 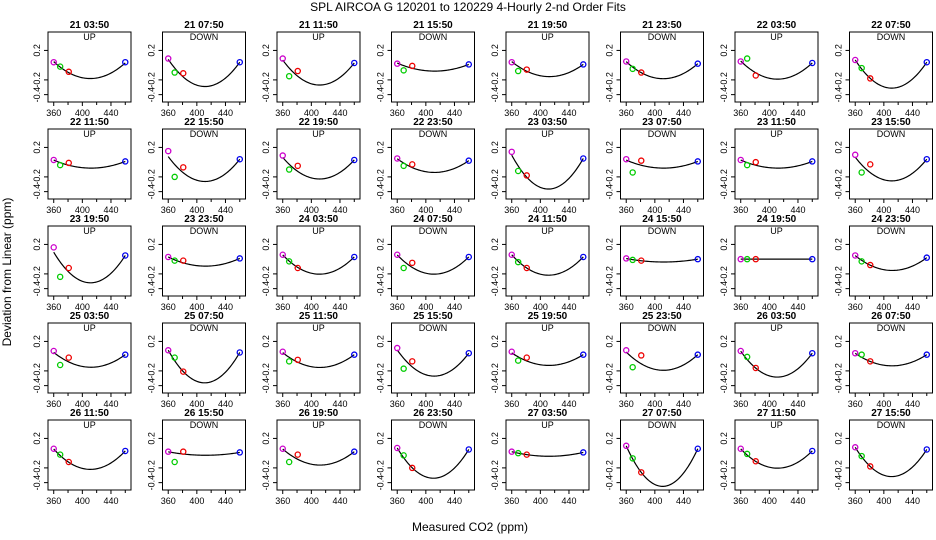 What do you see at coordinates (204, 413) in the screenshot?
I see `panel-title: 26 15:50` at bounding box center [204, 413].